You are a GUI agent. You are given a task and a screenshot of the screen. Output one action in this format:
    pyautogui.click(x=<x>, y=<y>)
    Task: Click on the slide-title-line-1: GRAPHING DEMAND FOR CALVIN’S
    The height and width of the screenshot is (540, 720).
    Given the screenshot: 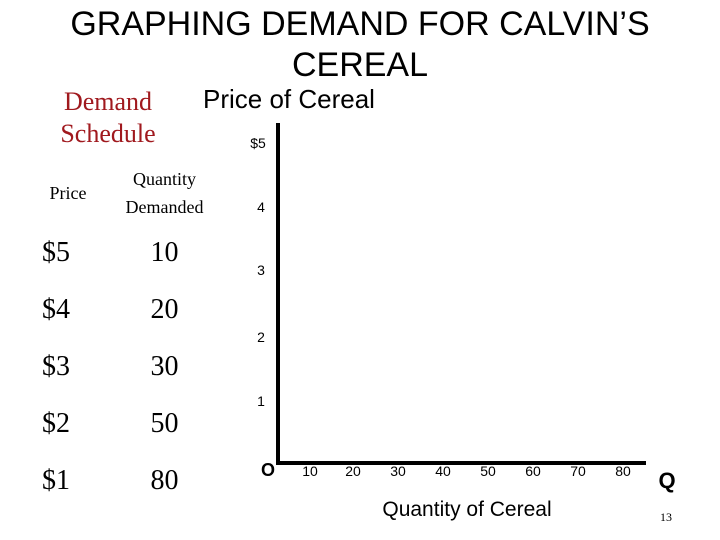 What is the action you would take?
    pyautogui.click(x=360, y=24)
    